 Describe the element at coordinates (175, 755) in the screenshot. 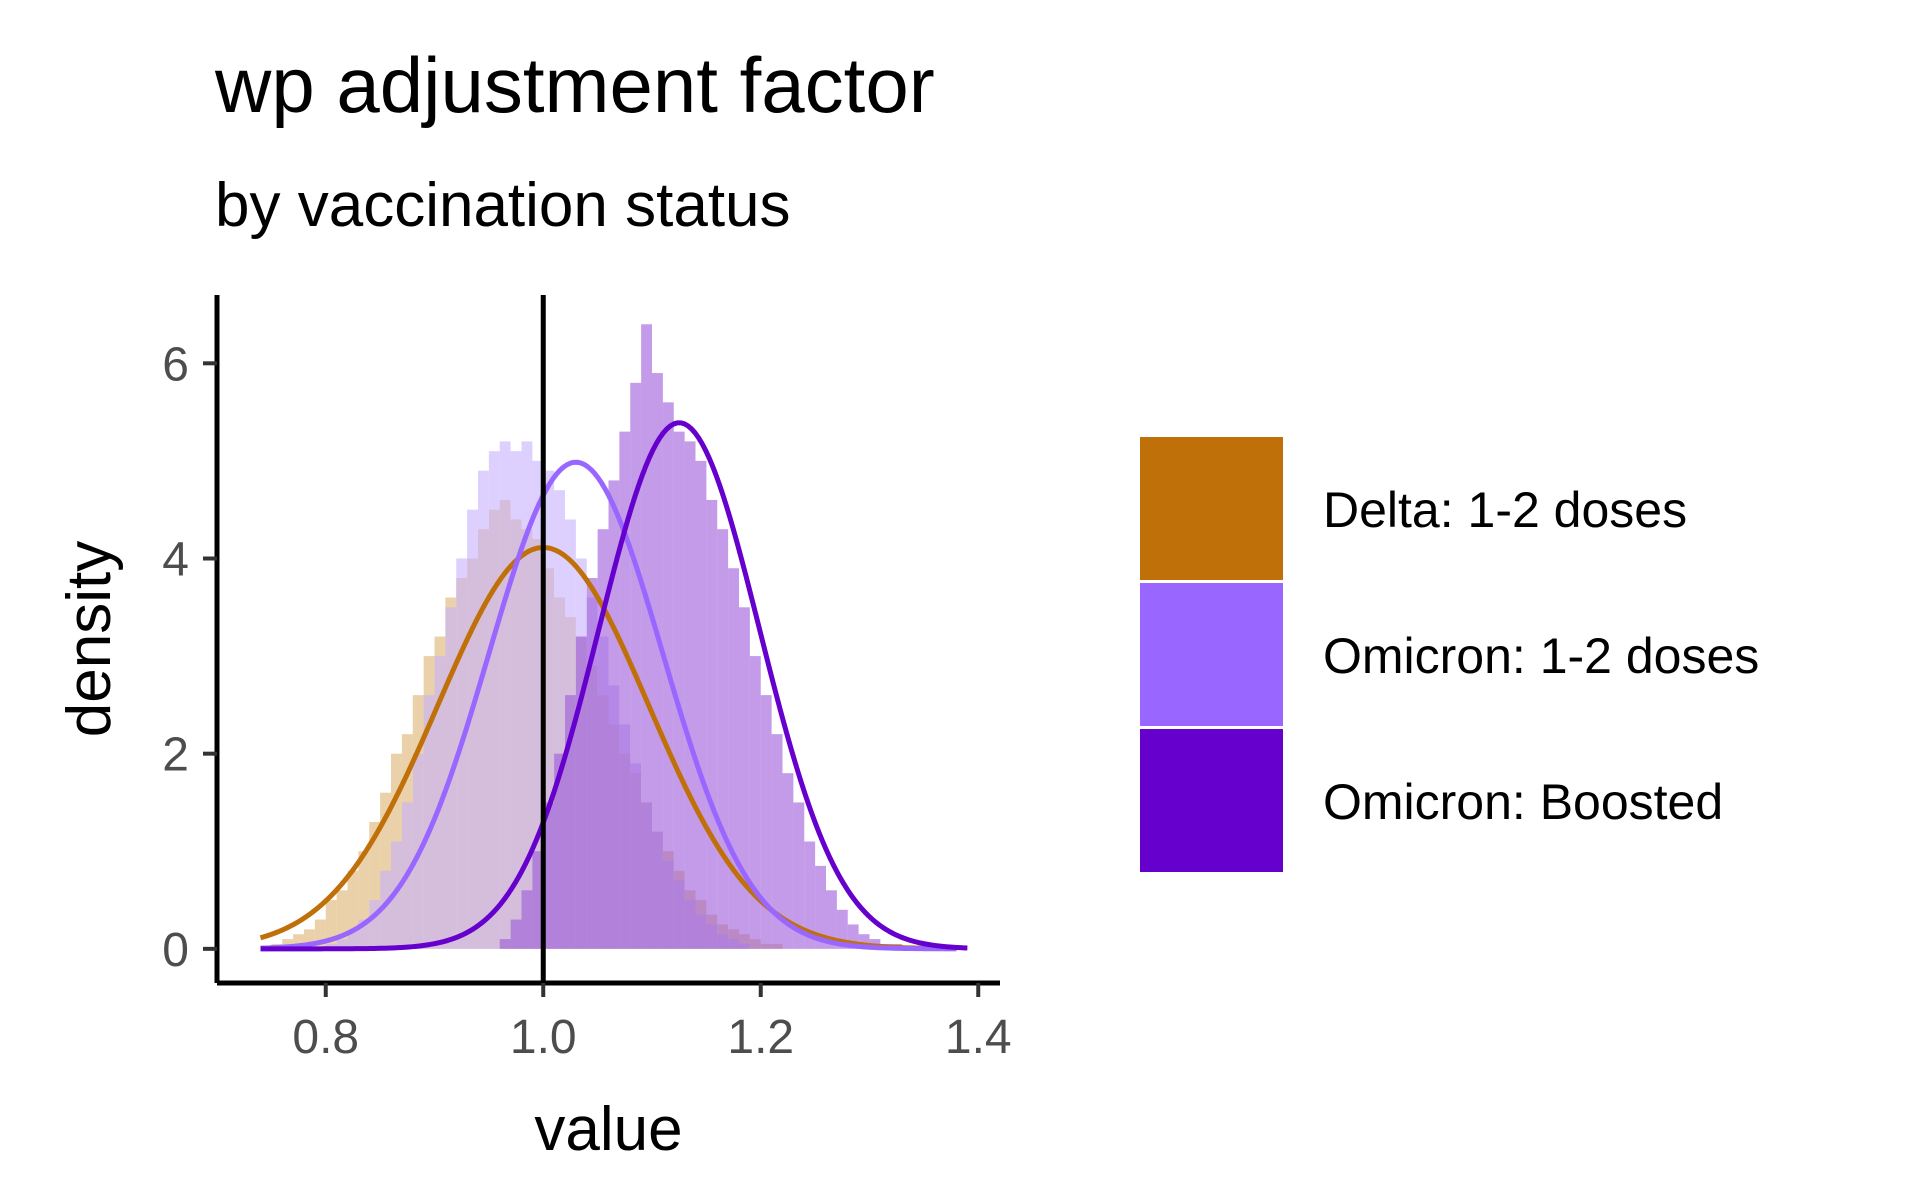

I see `y-tick-label: 2` at that location.